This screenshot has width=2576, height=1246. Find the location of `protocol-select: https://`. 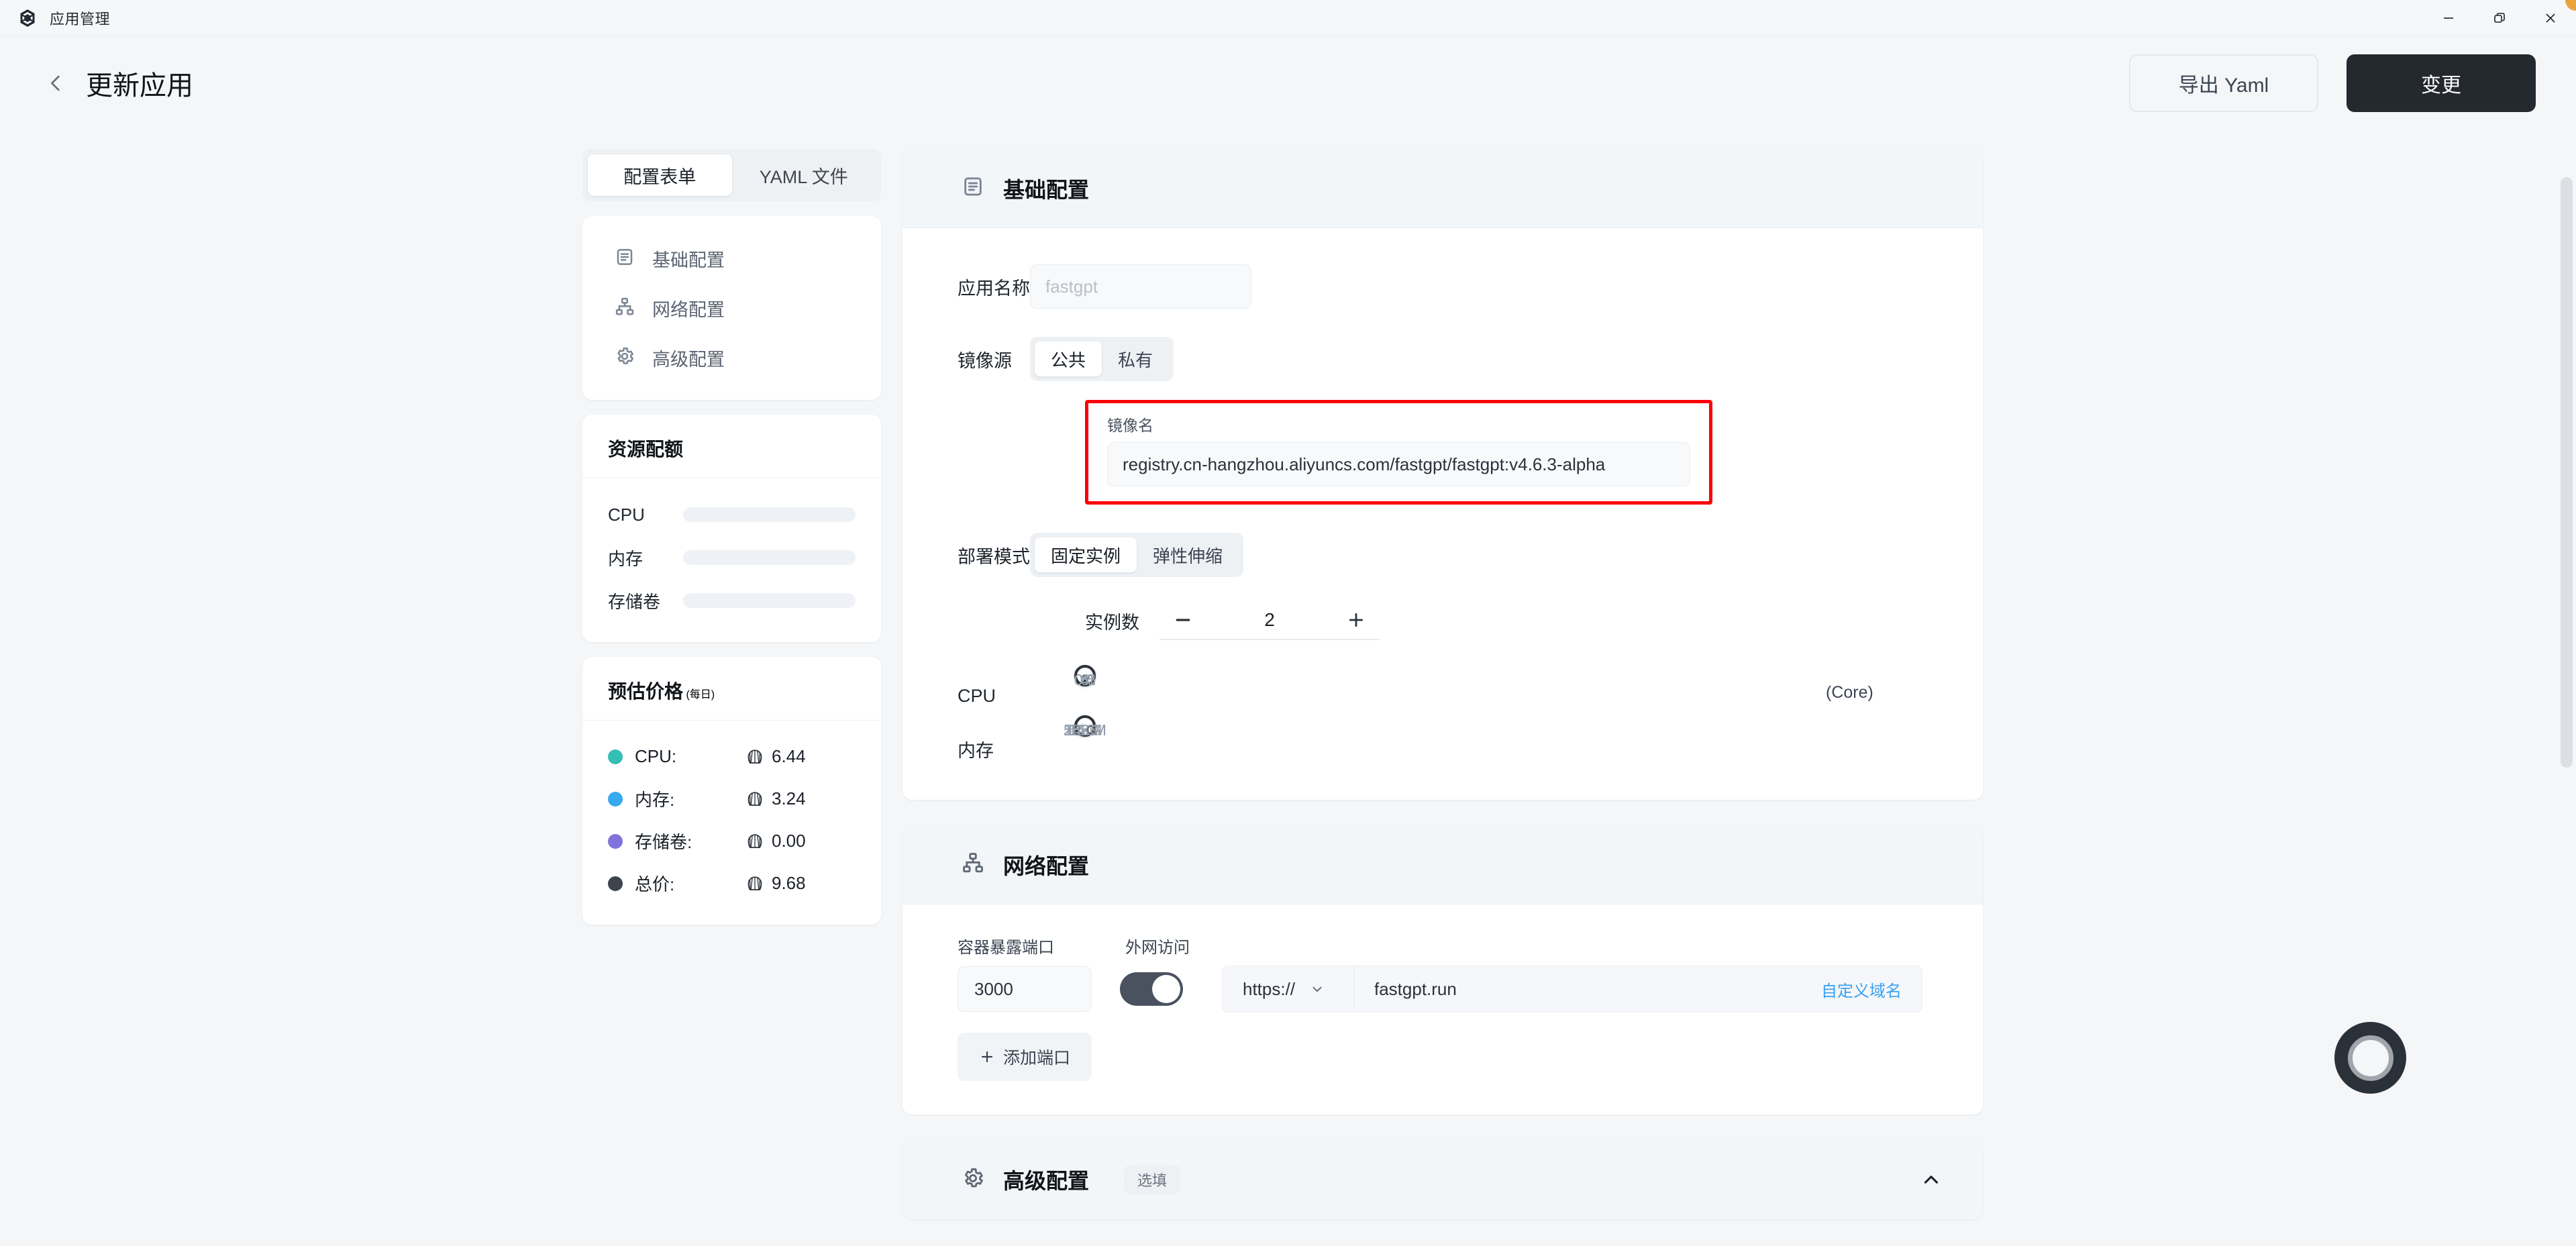

protocol-select: https:// is located at coordinates (1288, 989).